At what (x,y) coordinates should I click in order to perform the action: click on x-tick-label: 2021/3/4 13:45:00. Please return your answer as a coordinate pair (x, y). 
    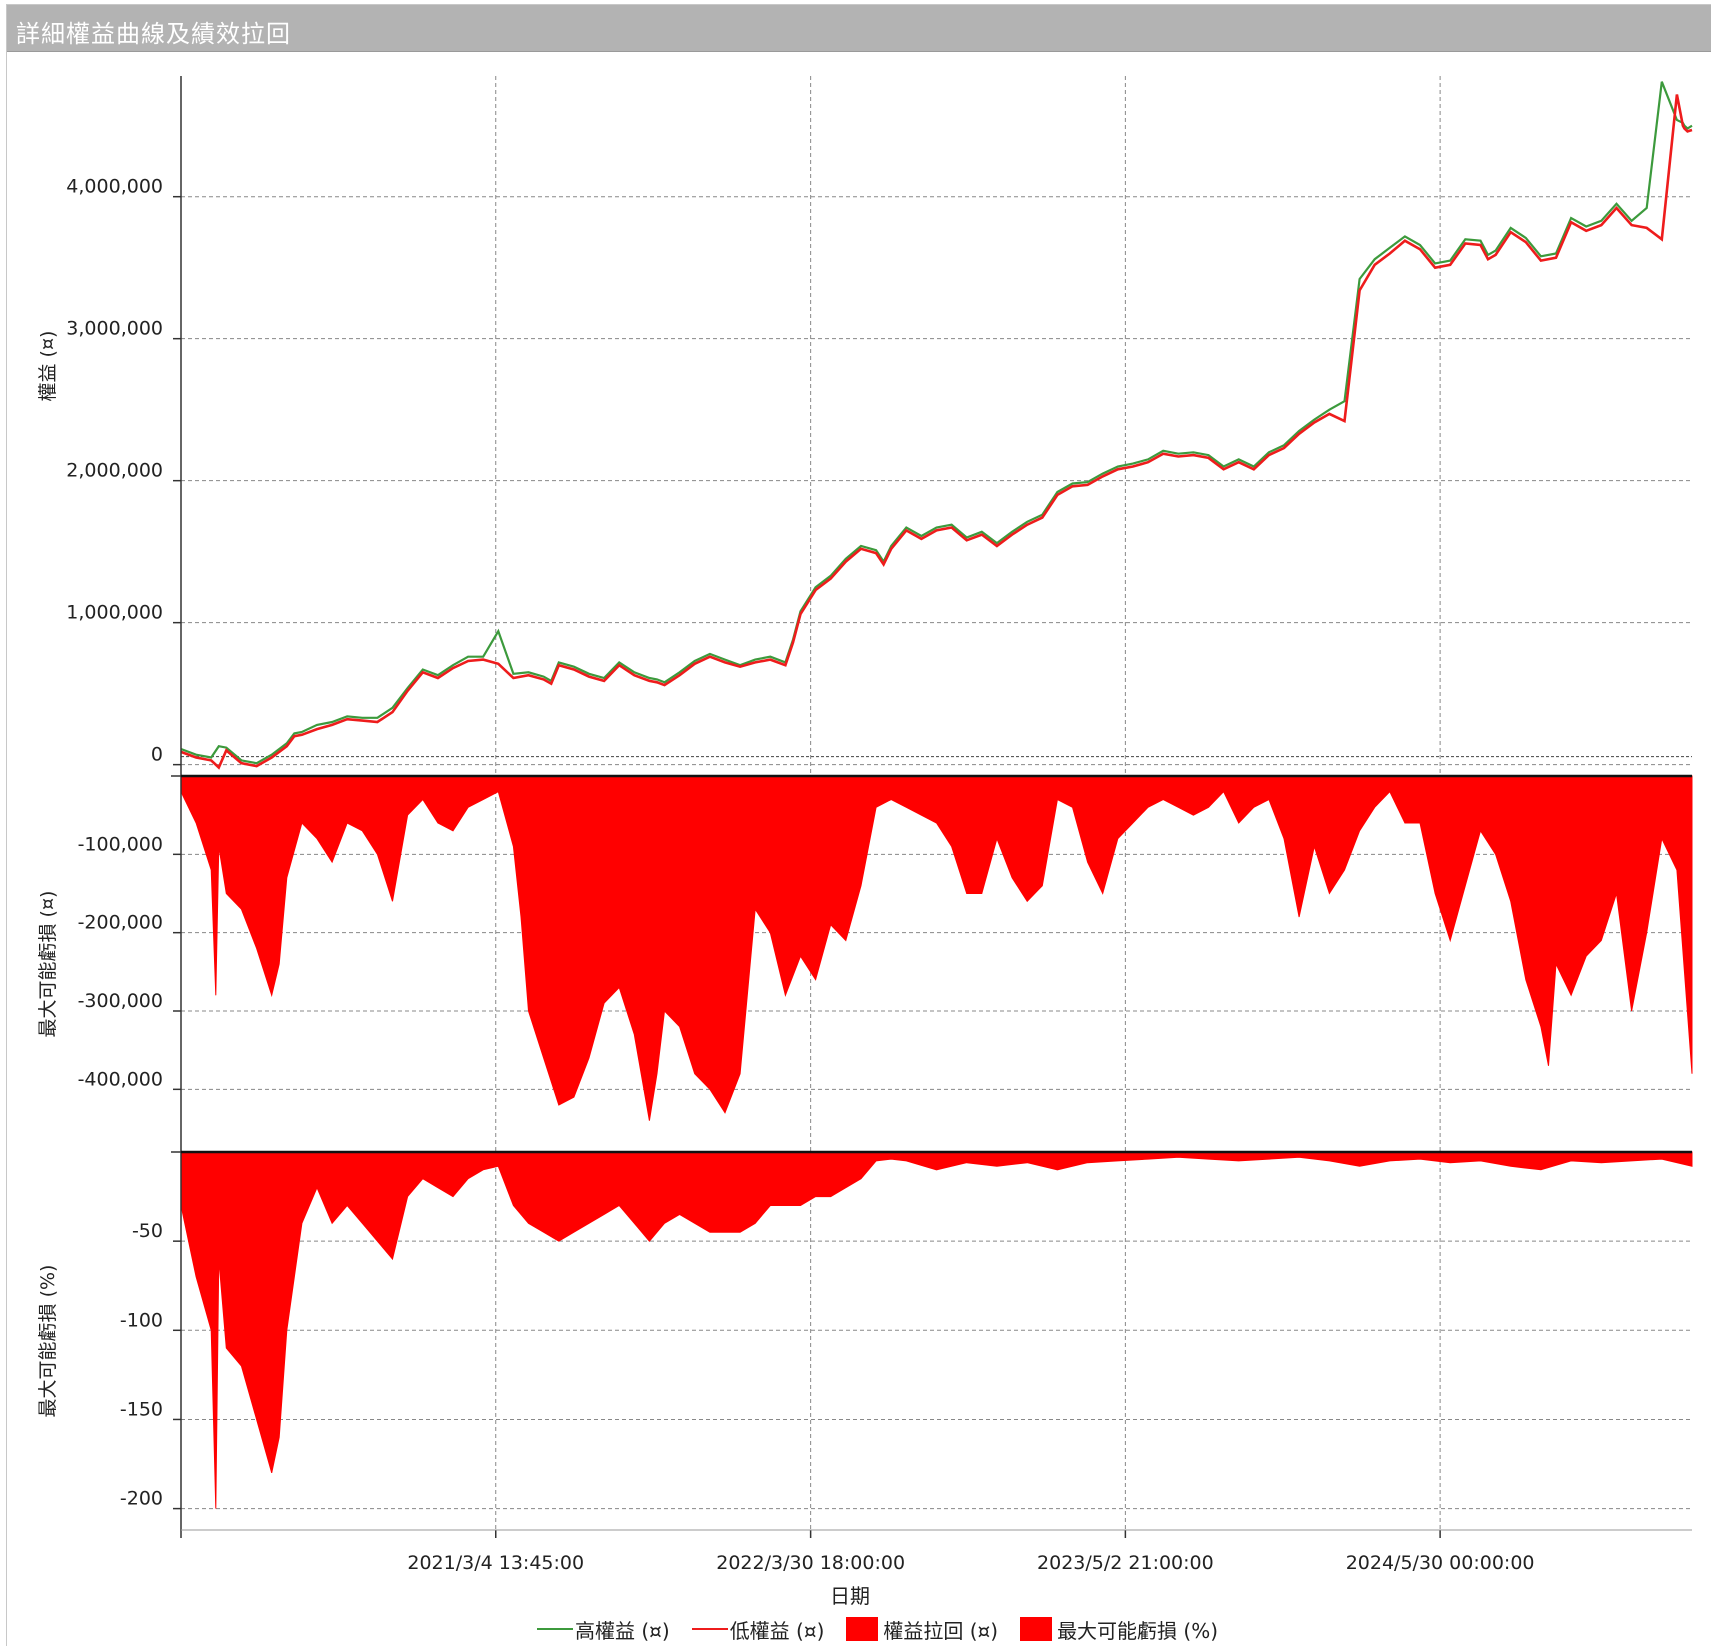
    Looking at the image, I should click on (495, 1563).